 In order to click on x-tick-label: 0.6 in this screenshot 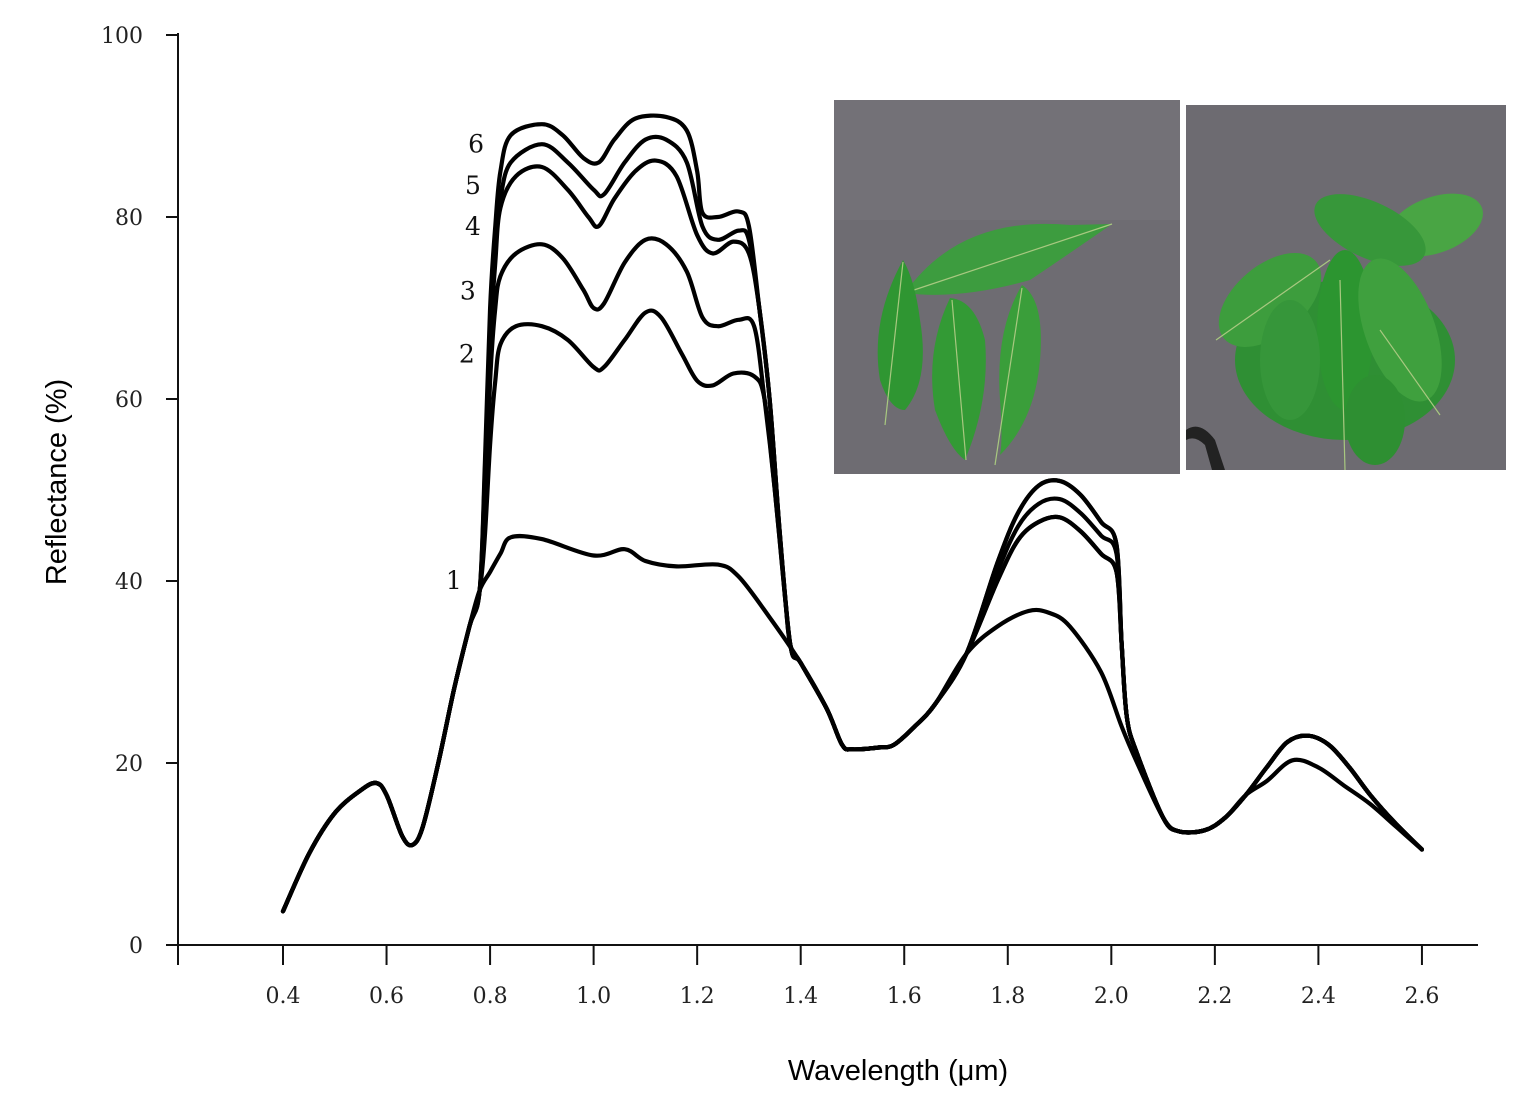, I will do `click(386, 996)`.